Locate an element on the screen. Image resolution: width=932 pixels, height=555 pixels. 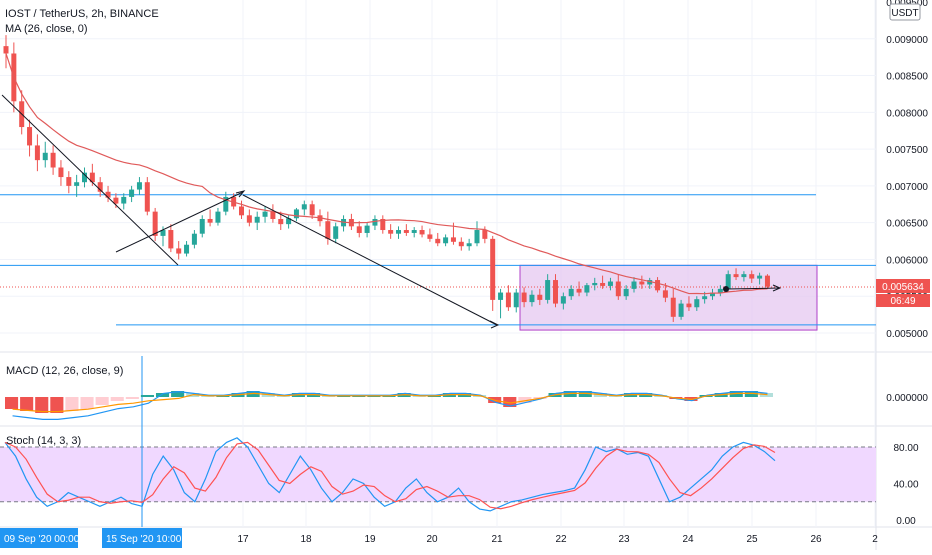
currency-badge is located at coordinates (905, 12).